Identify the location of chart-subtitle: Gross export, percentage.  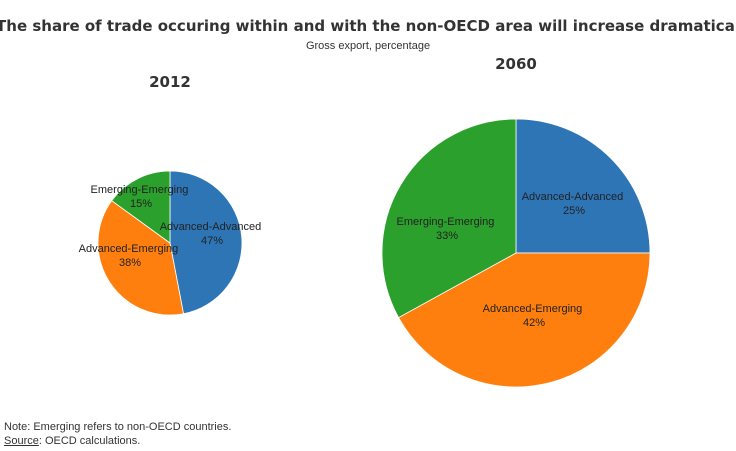
(368, 46).